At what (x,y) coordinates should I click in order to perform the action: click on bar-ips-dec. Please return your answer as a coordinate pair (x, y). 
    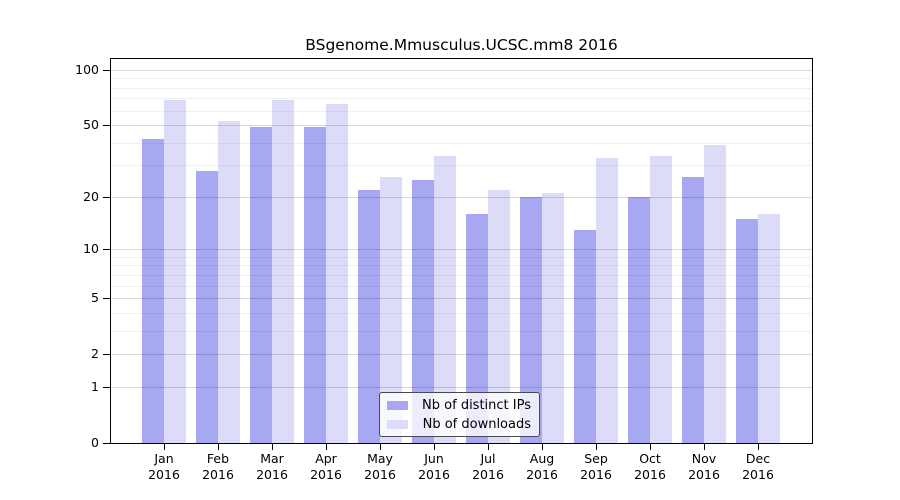
    Looking at the image, I should click on (747, 330).